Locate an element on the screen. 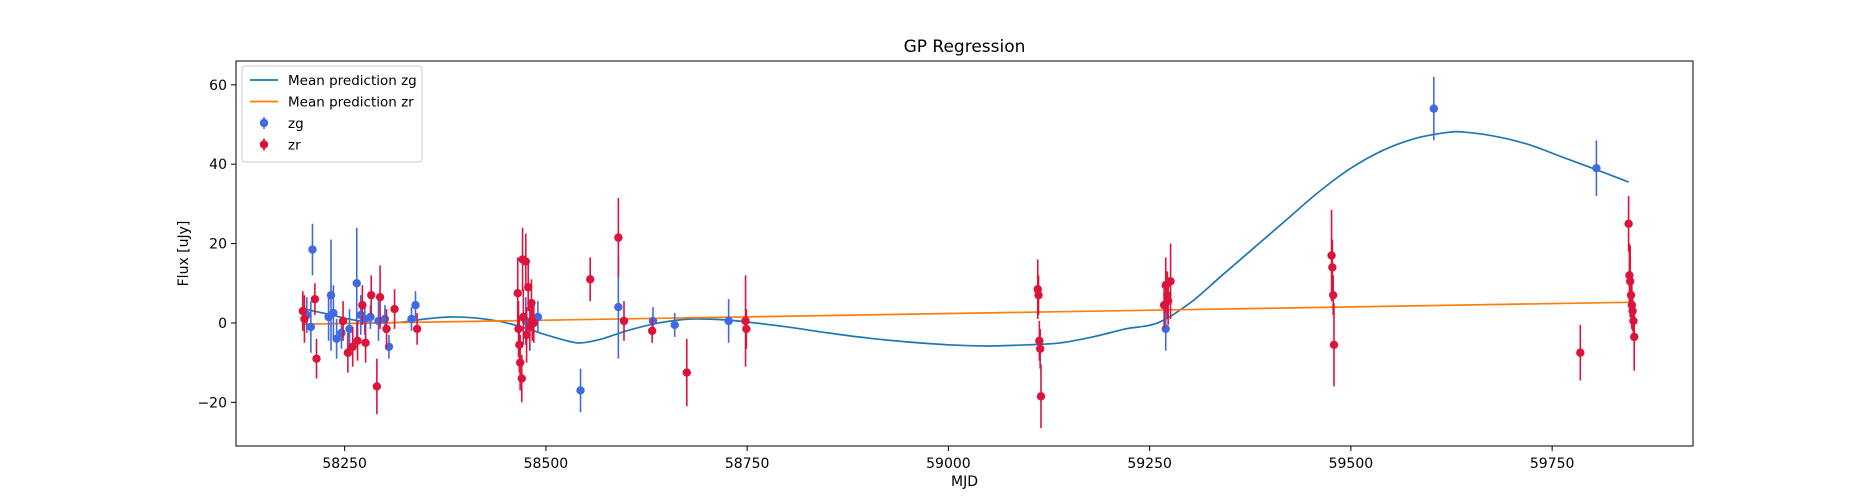 The height and width of the screenshot is (500, 1875). chart-title: GP Regression is located at coordinates (965, 47).